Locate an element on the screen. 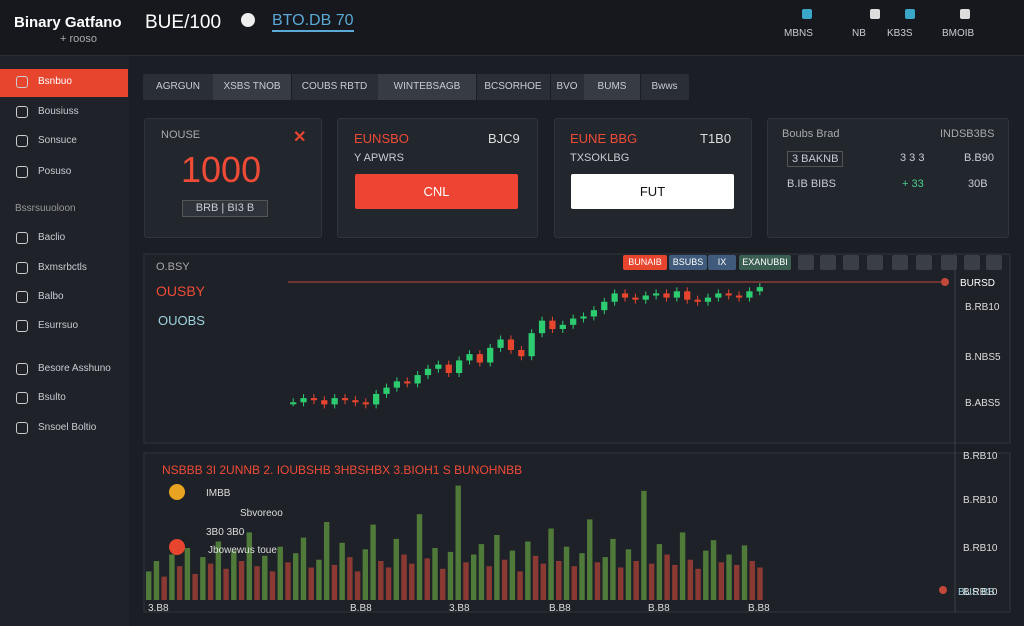 This screenshot has height=626, width=1024. r02: B.B90 is located at coordinates (979, 158).